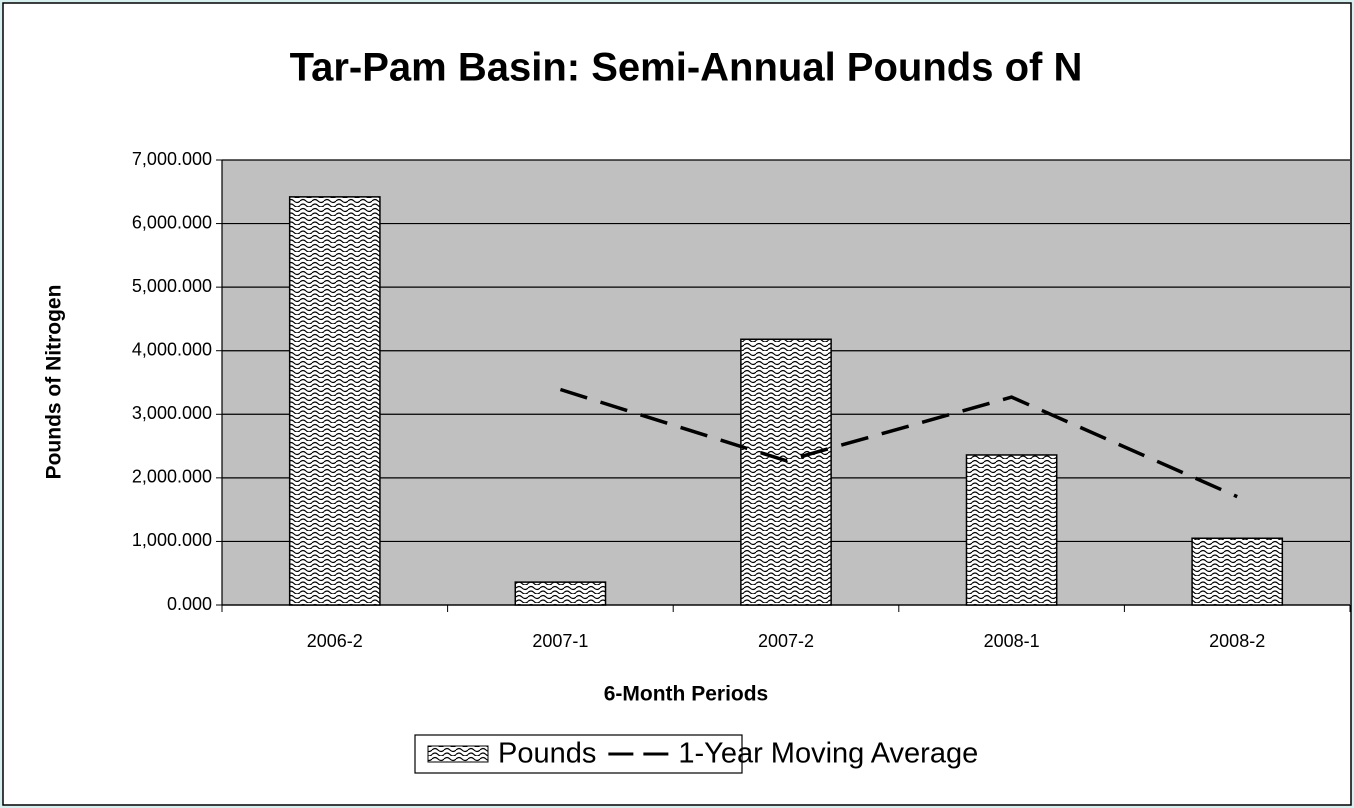  What do you see at coordinates (172, 540) in the screenshot?
I see `y-tick-label: 1,000.000` at bounding box center [172, 540].